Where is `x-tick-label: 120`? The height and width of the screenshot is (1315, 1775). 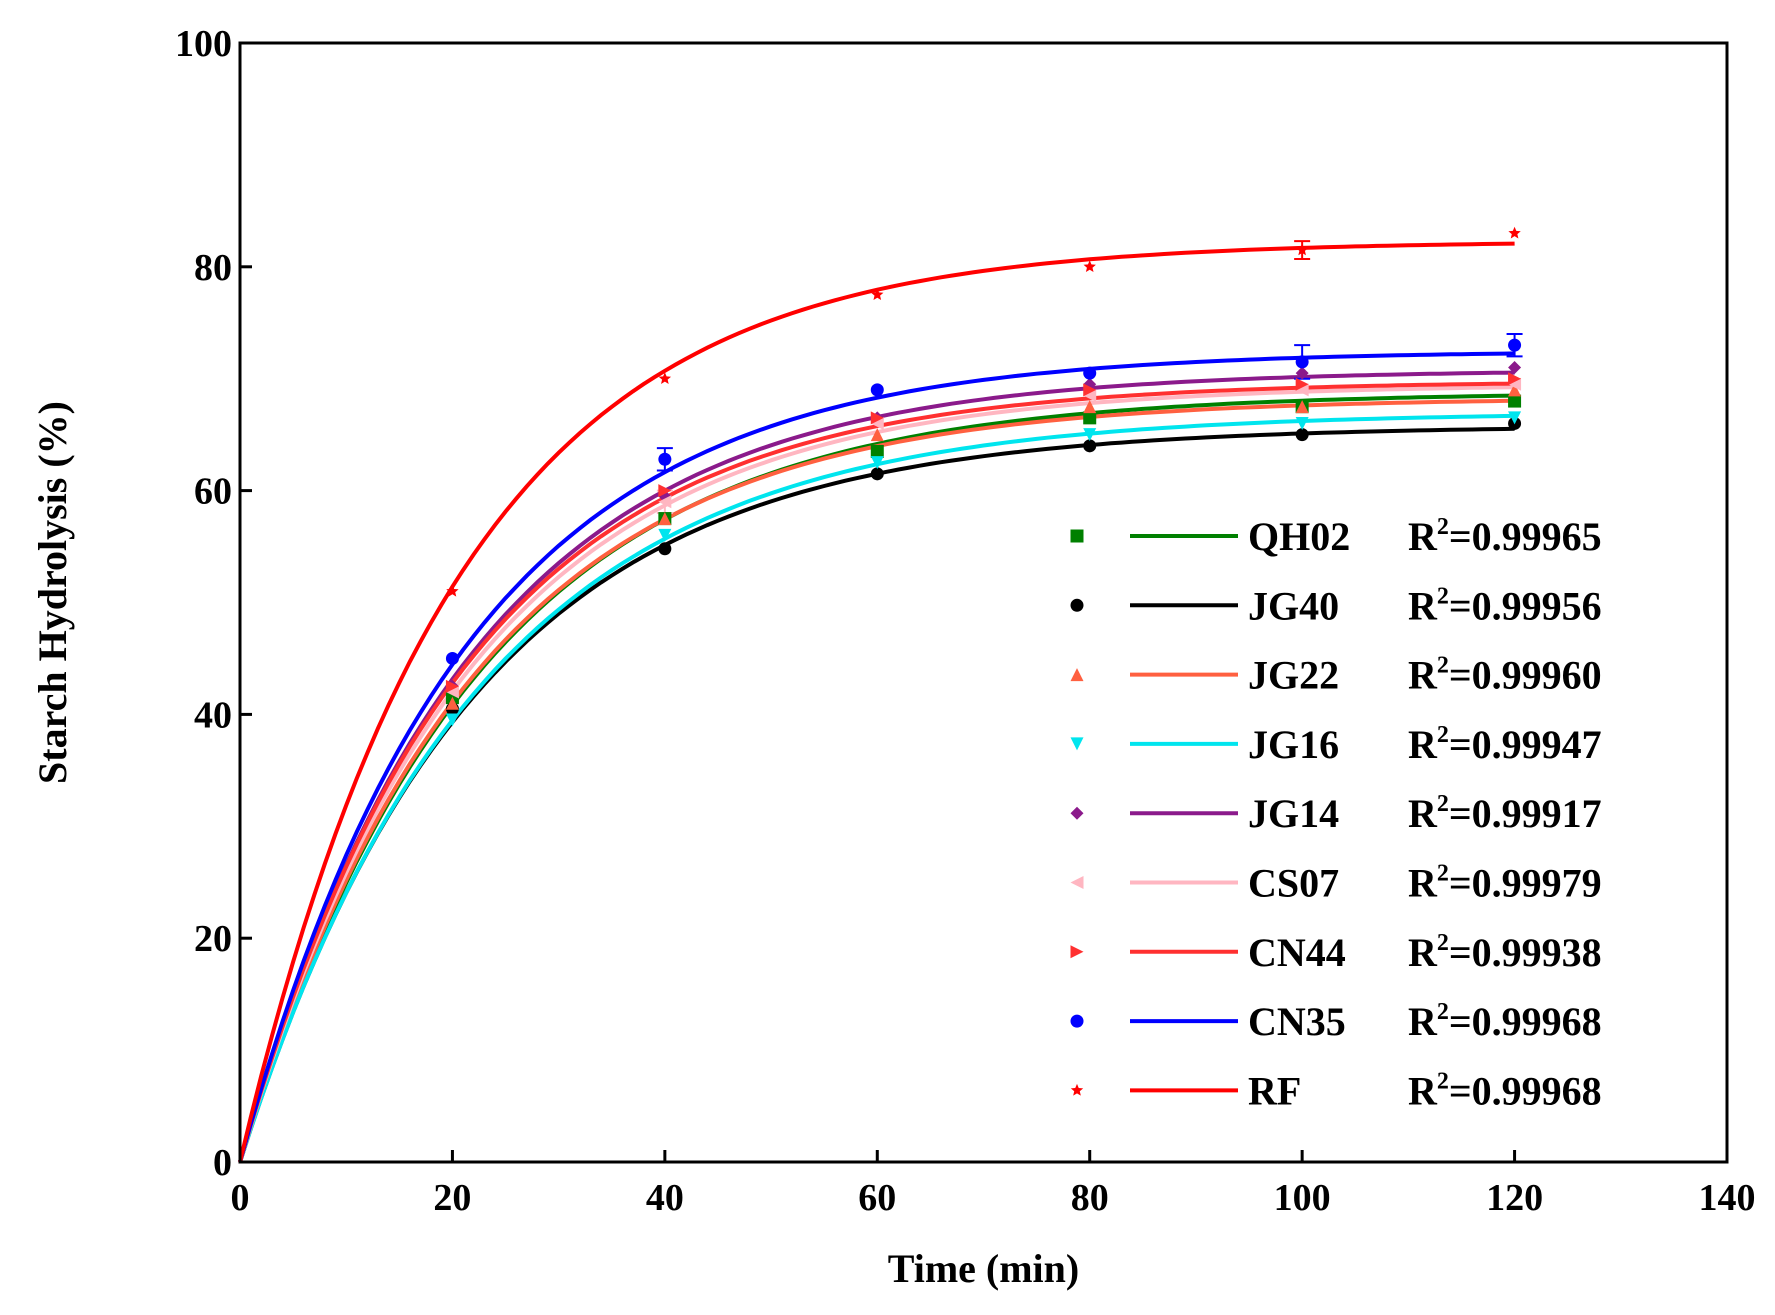 x-tick-label: 120 is located at coordinates (1514, 1198).